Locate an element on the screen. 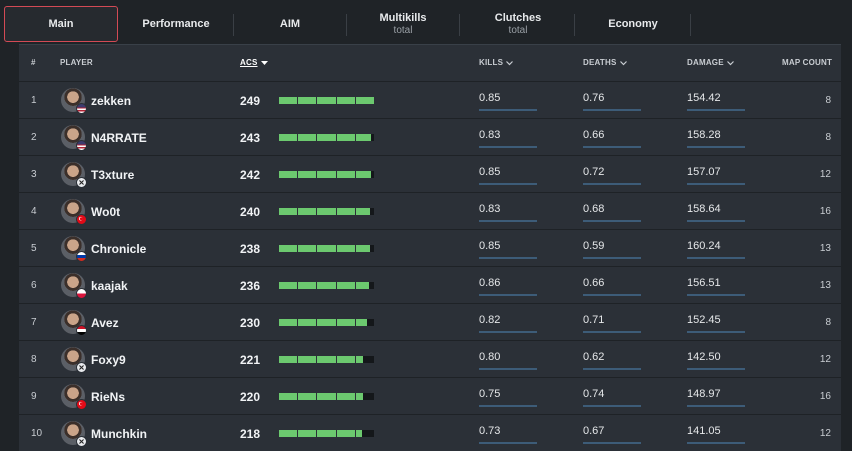 The width and height of the screenshot is (852, 451). player-name-link: N4RRATE is located at coordinates (119, 137).